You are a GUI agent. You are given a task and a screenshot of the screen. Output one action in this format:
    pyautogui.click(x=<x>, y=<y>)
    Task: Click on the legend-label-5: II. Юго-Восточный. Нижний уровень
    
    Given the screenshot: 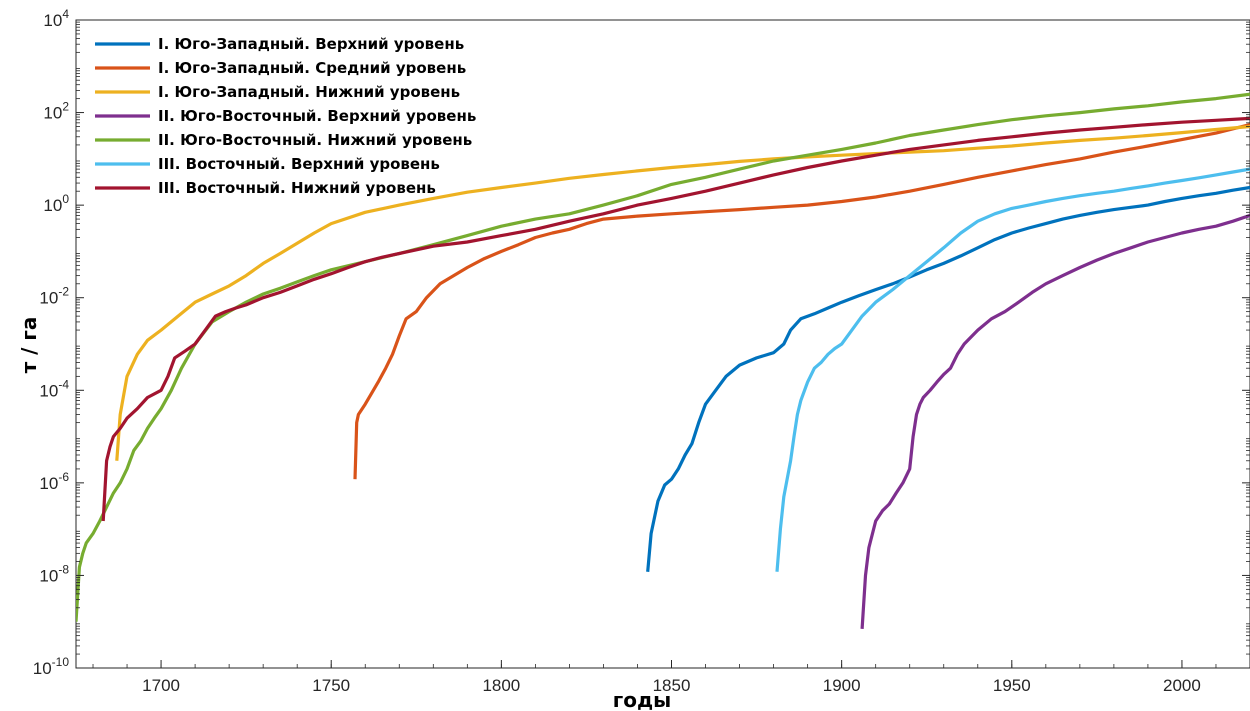 What is the action you would take?
    pyautogui.click(x=315, y=140)
    